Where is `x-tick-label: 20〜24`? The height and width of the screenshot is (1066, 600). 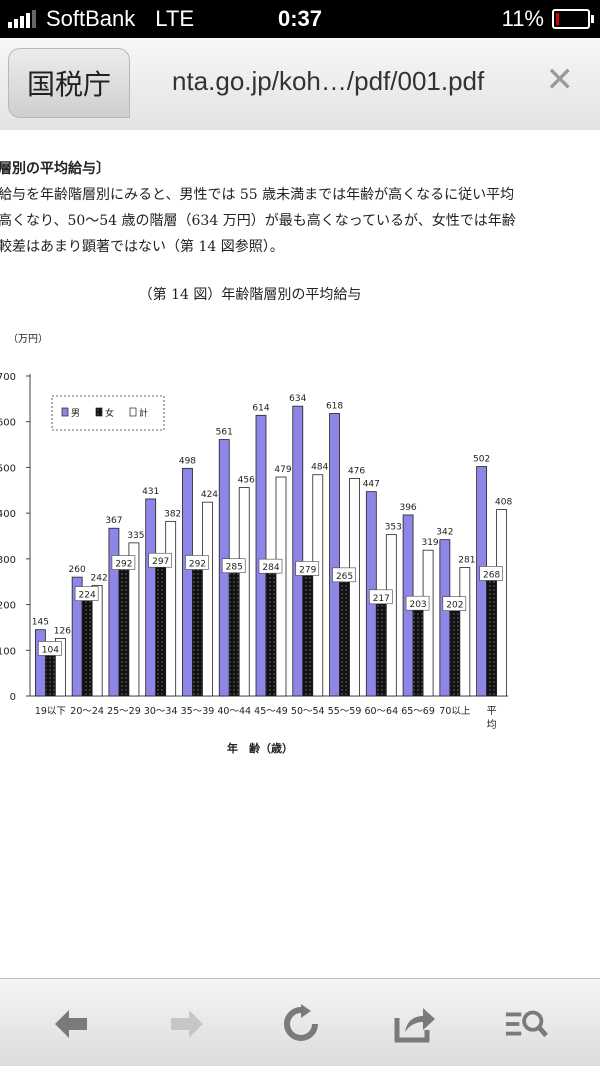
x-tick-label: 20〜24 is located at coordinates (87, 711).